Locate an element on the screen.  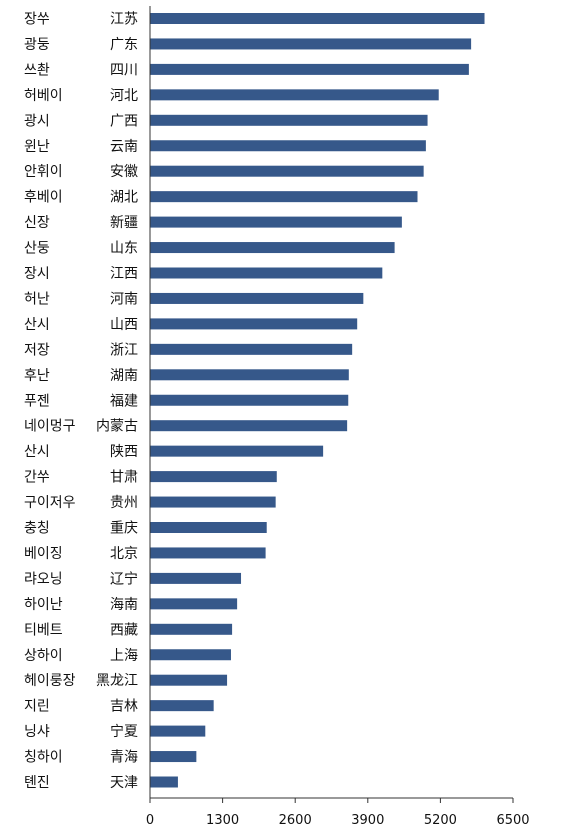
category-label-korean: 장쑤 is located at coordinates (37, 20).